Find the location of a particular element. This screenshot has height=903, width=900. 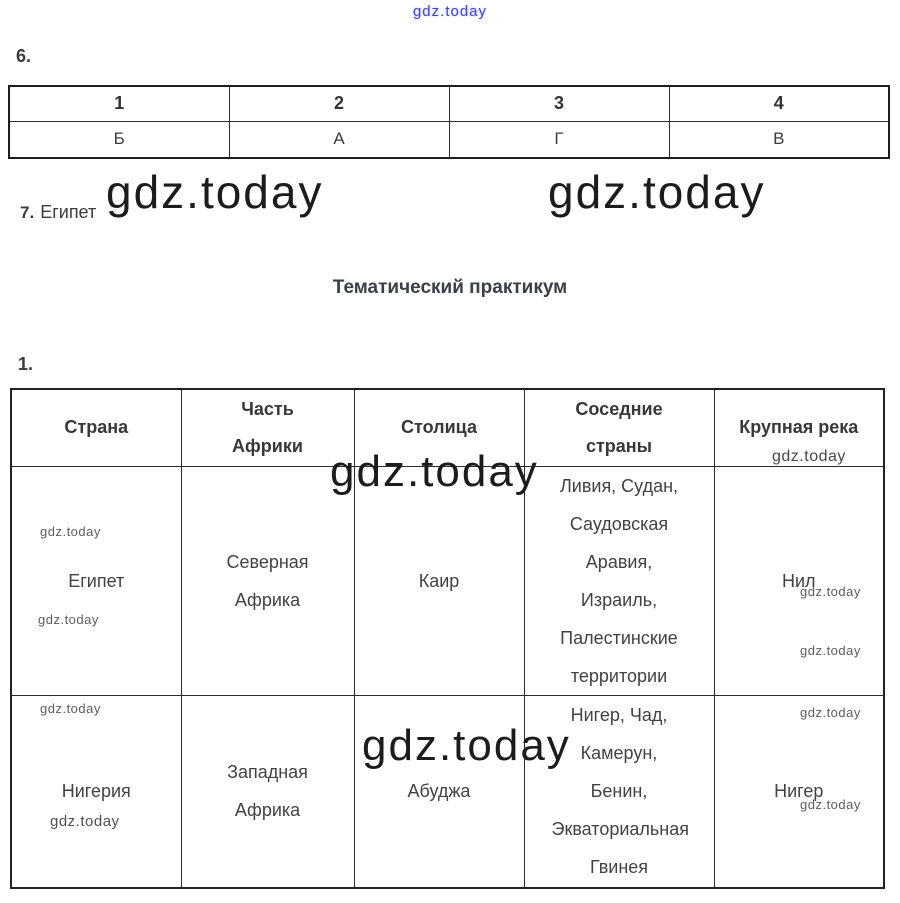

header-neighbors: Соседние страны is located at coordinates (619, 427).